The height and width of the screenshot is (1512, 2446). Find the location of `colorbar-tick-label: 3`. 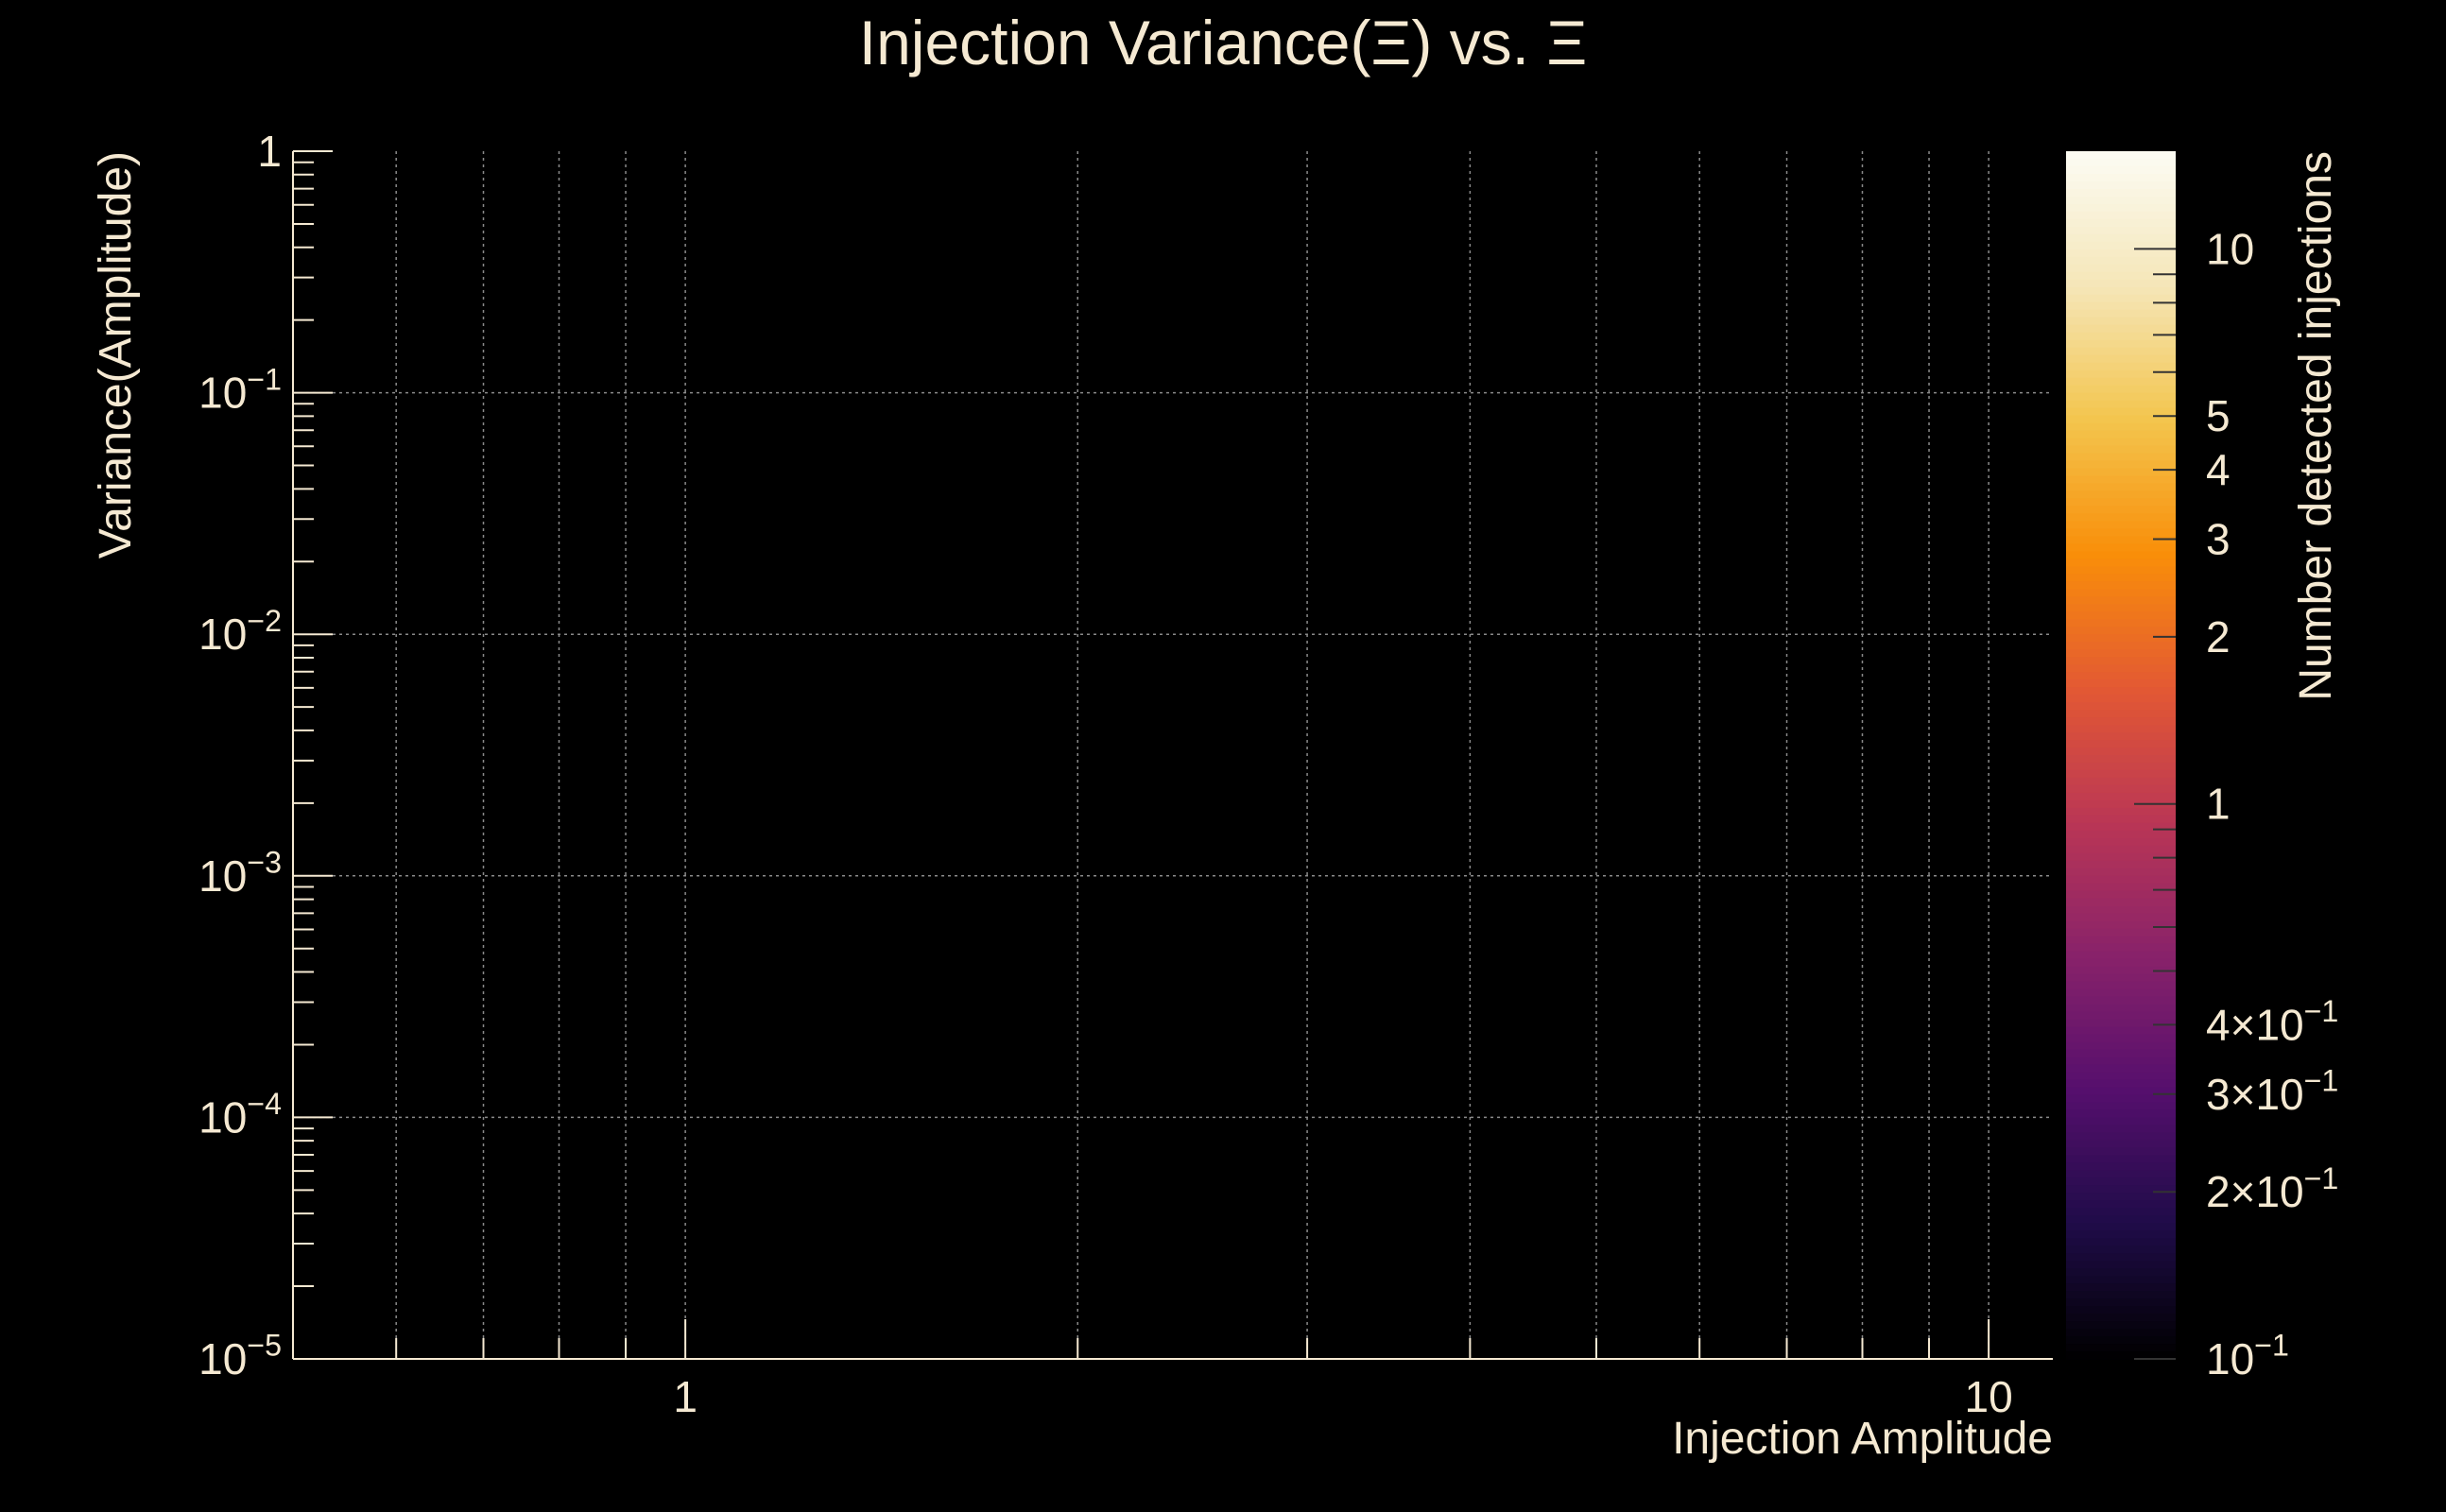

colorbar-tick-label: 3 is located at coordinates (2218, 538).